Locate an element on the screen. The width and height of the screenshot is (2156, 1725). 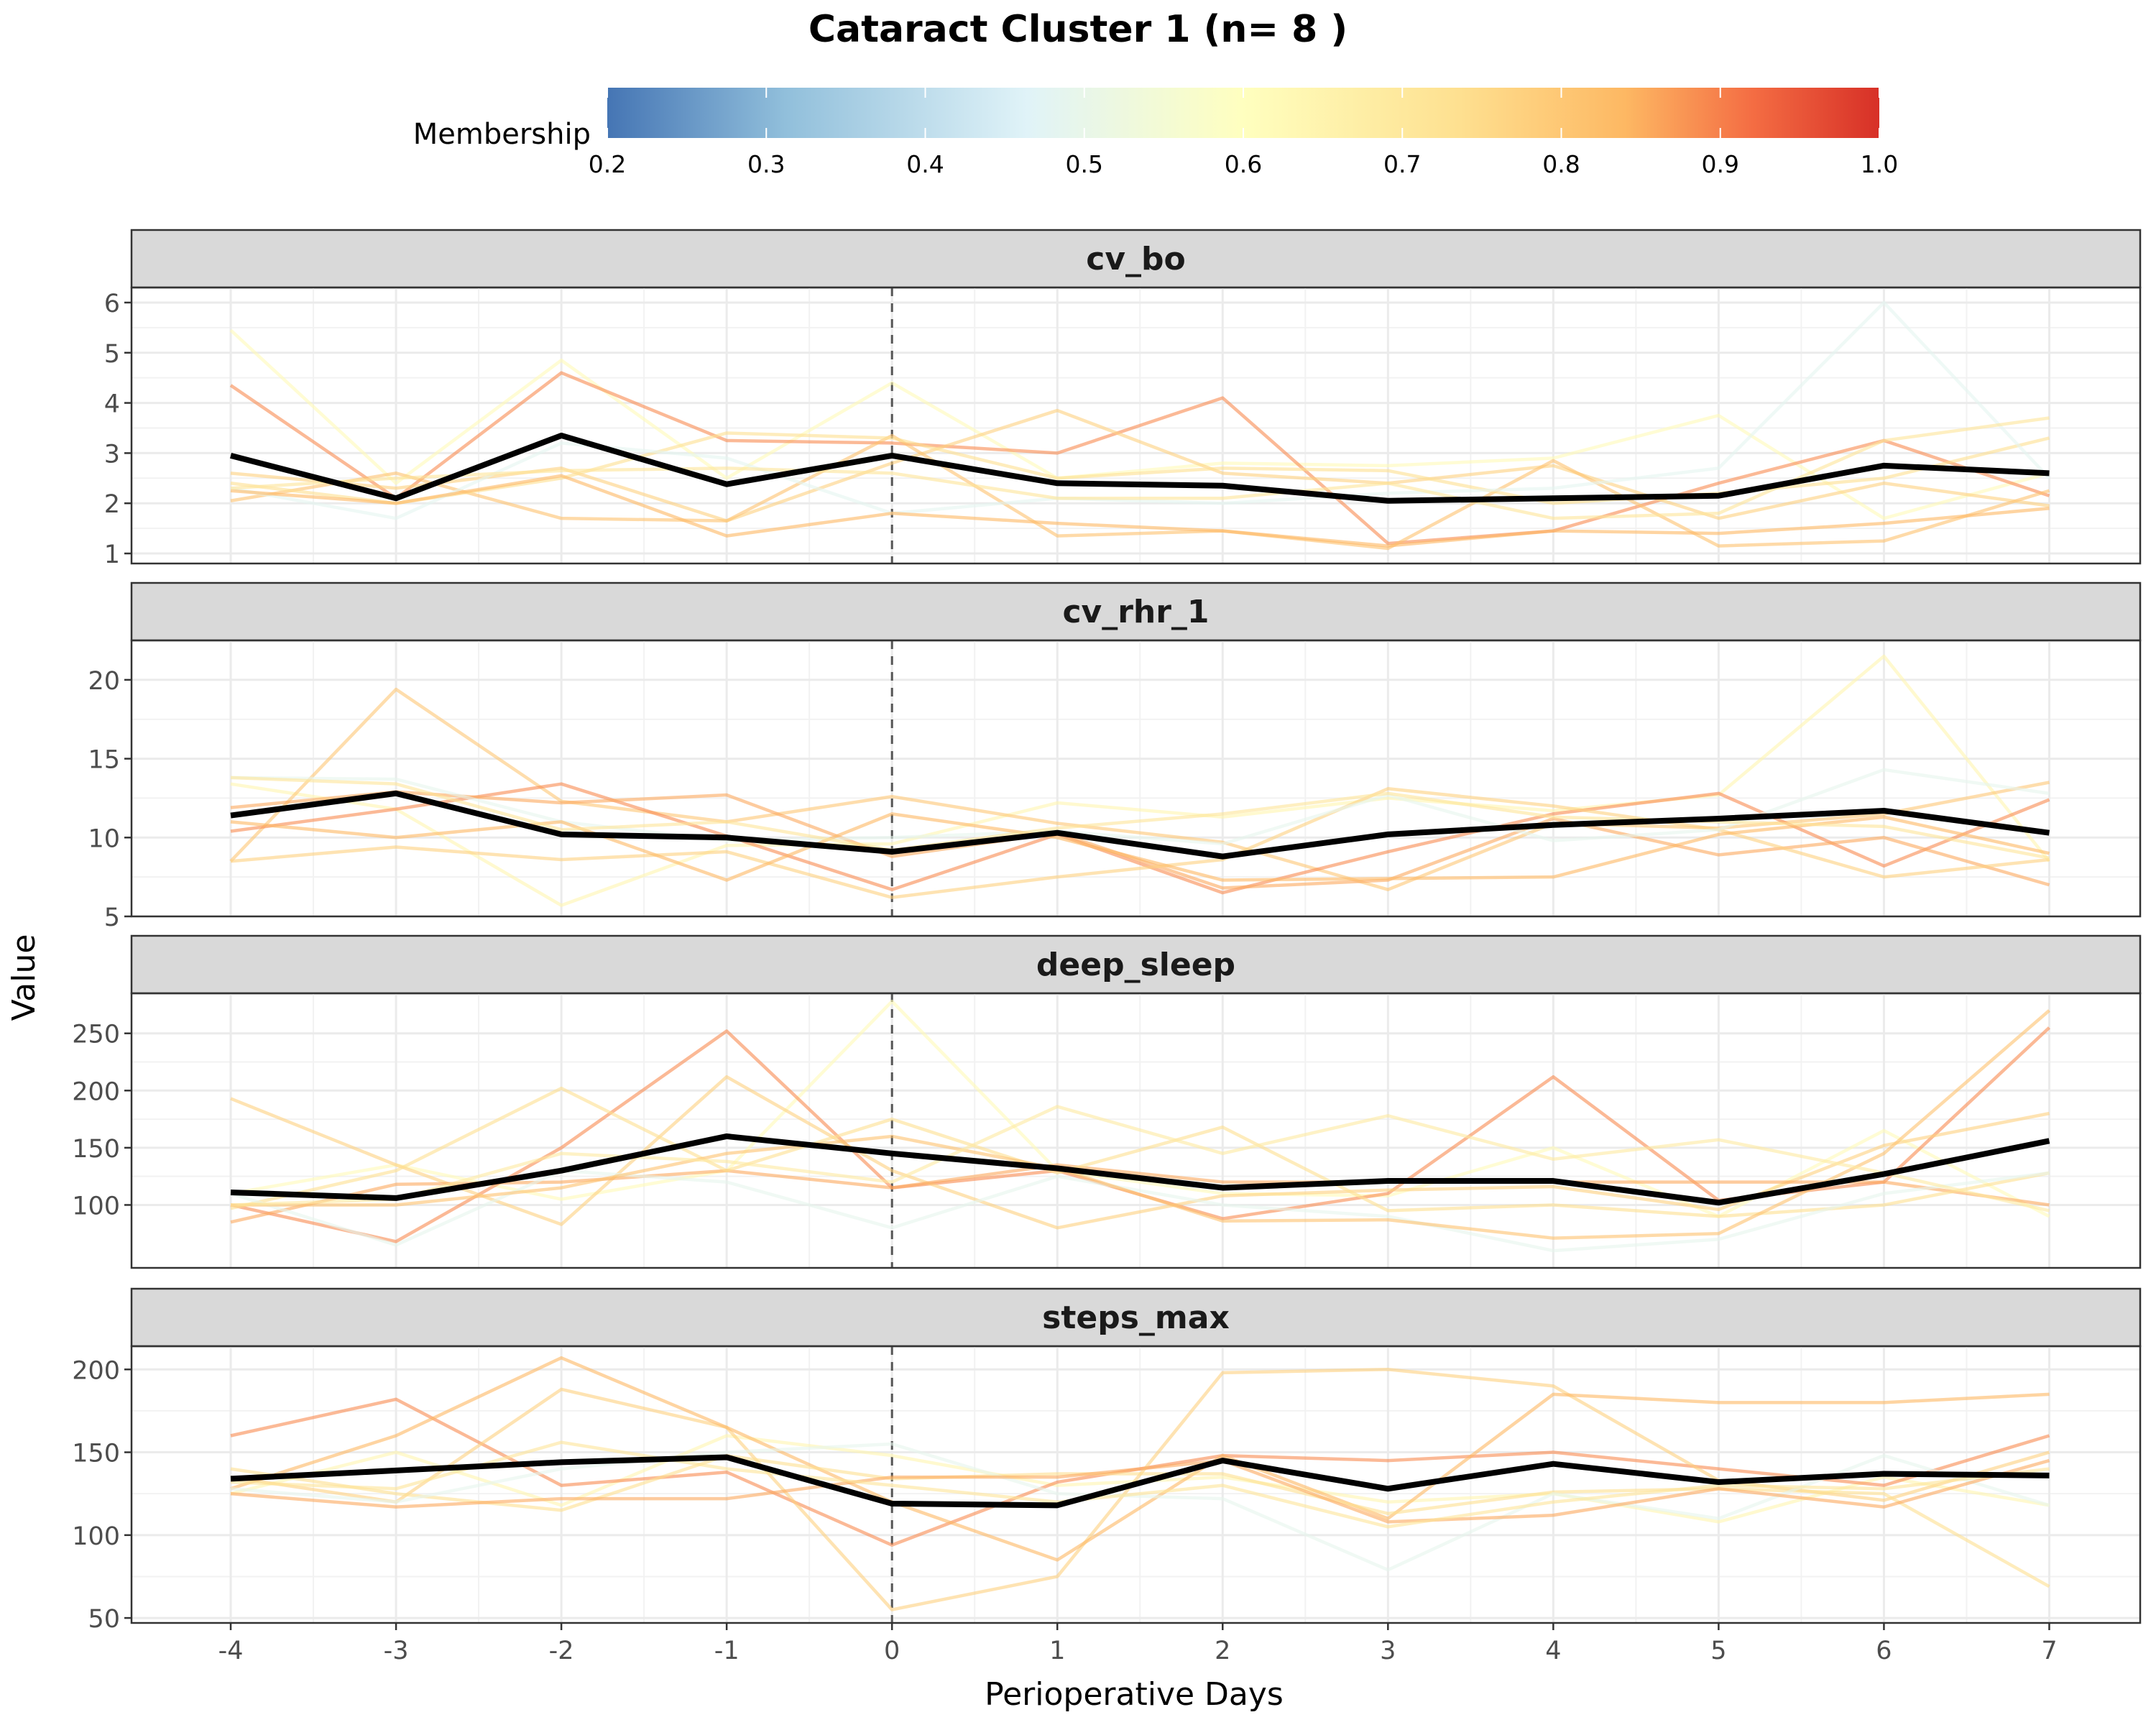
facet-label: cv_bo is located at coordinates (1136, 259).